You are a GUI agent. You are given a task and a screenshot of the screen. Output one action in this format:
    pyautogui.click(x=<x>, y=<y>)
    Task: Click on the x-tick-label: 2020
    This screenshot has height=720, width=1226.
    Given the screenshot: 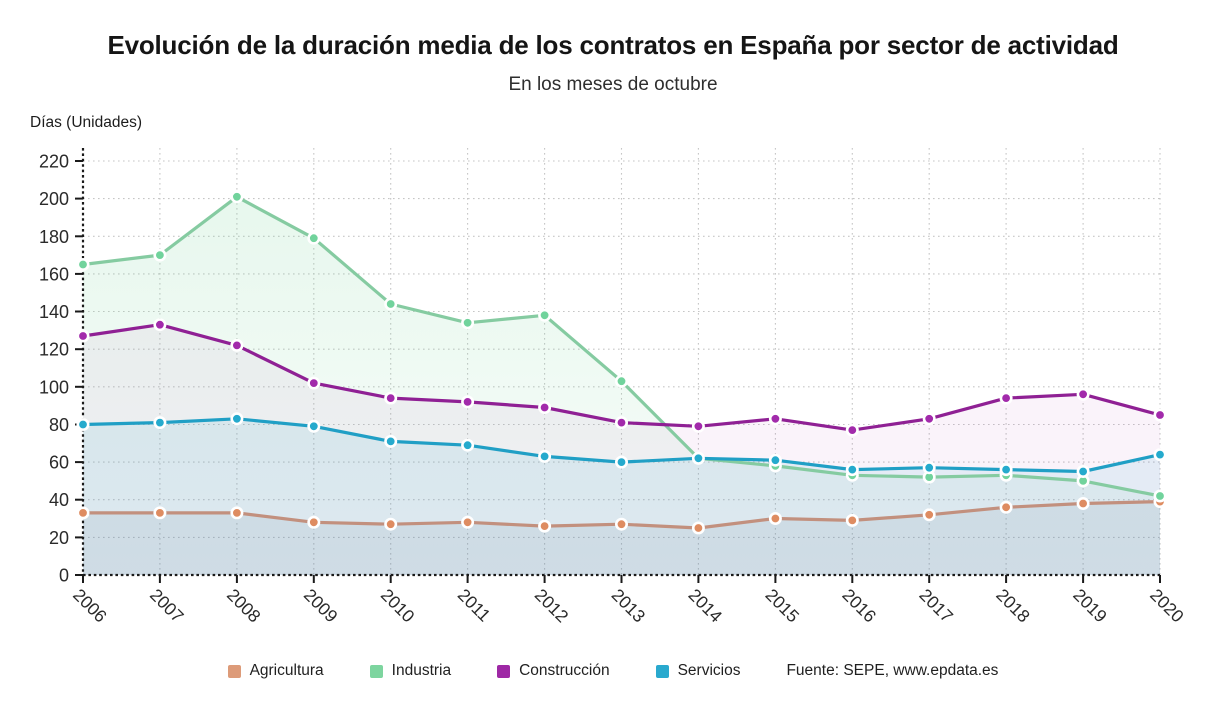 What is the action you would take?
    pyautogui.click(x=1167, y=606)
    